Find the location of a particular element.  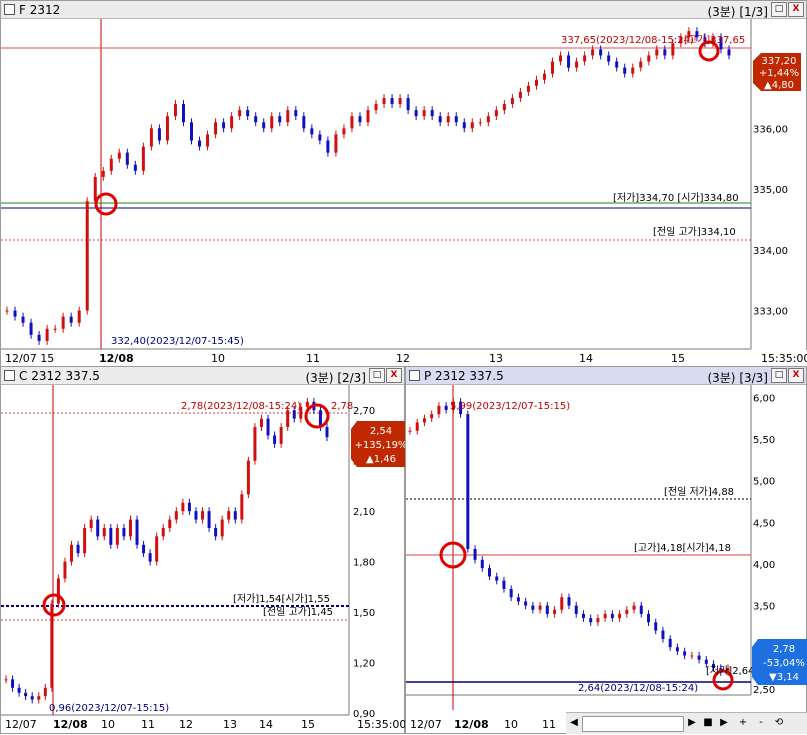

chart-scroll-toolbar: ◀ ▶ ■ ▶ + - ⟲ is located at coordinates (686, 723).